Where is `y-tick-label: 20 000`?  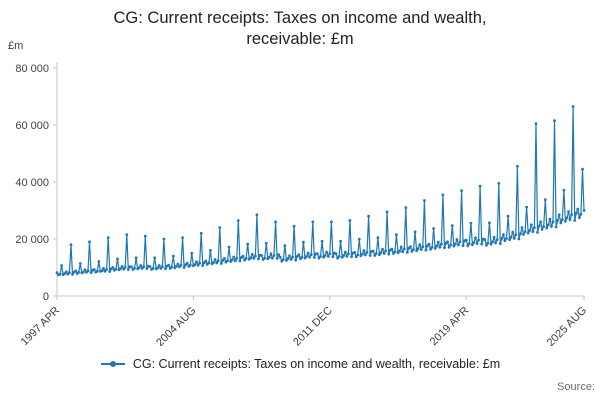 y-tick-label: 20 000 is located at coordinates (32, 240).